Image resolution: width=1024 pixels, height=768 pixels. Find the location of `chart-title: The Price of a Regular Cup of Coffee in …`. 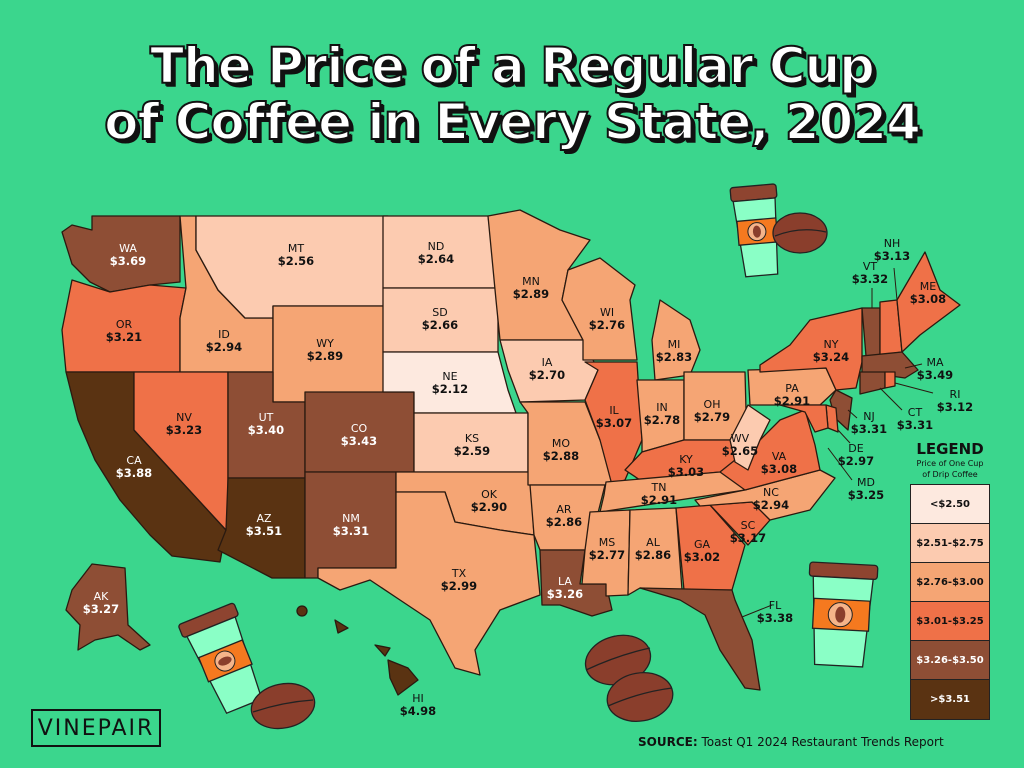

chart-title: The Price of a Regular Cup of Coffee in … is located at coordinates (512, 94).